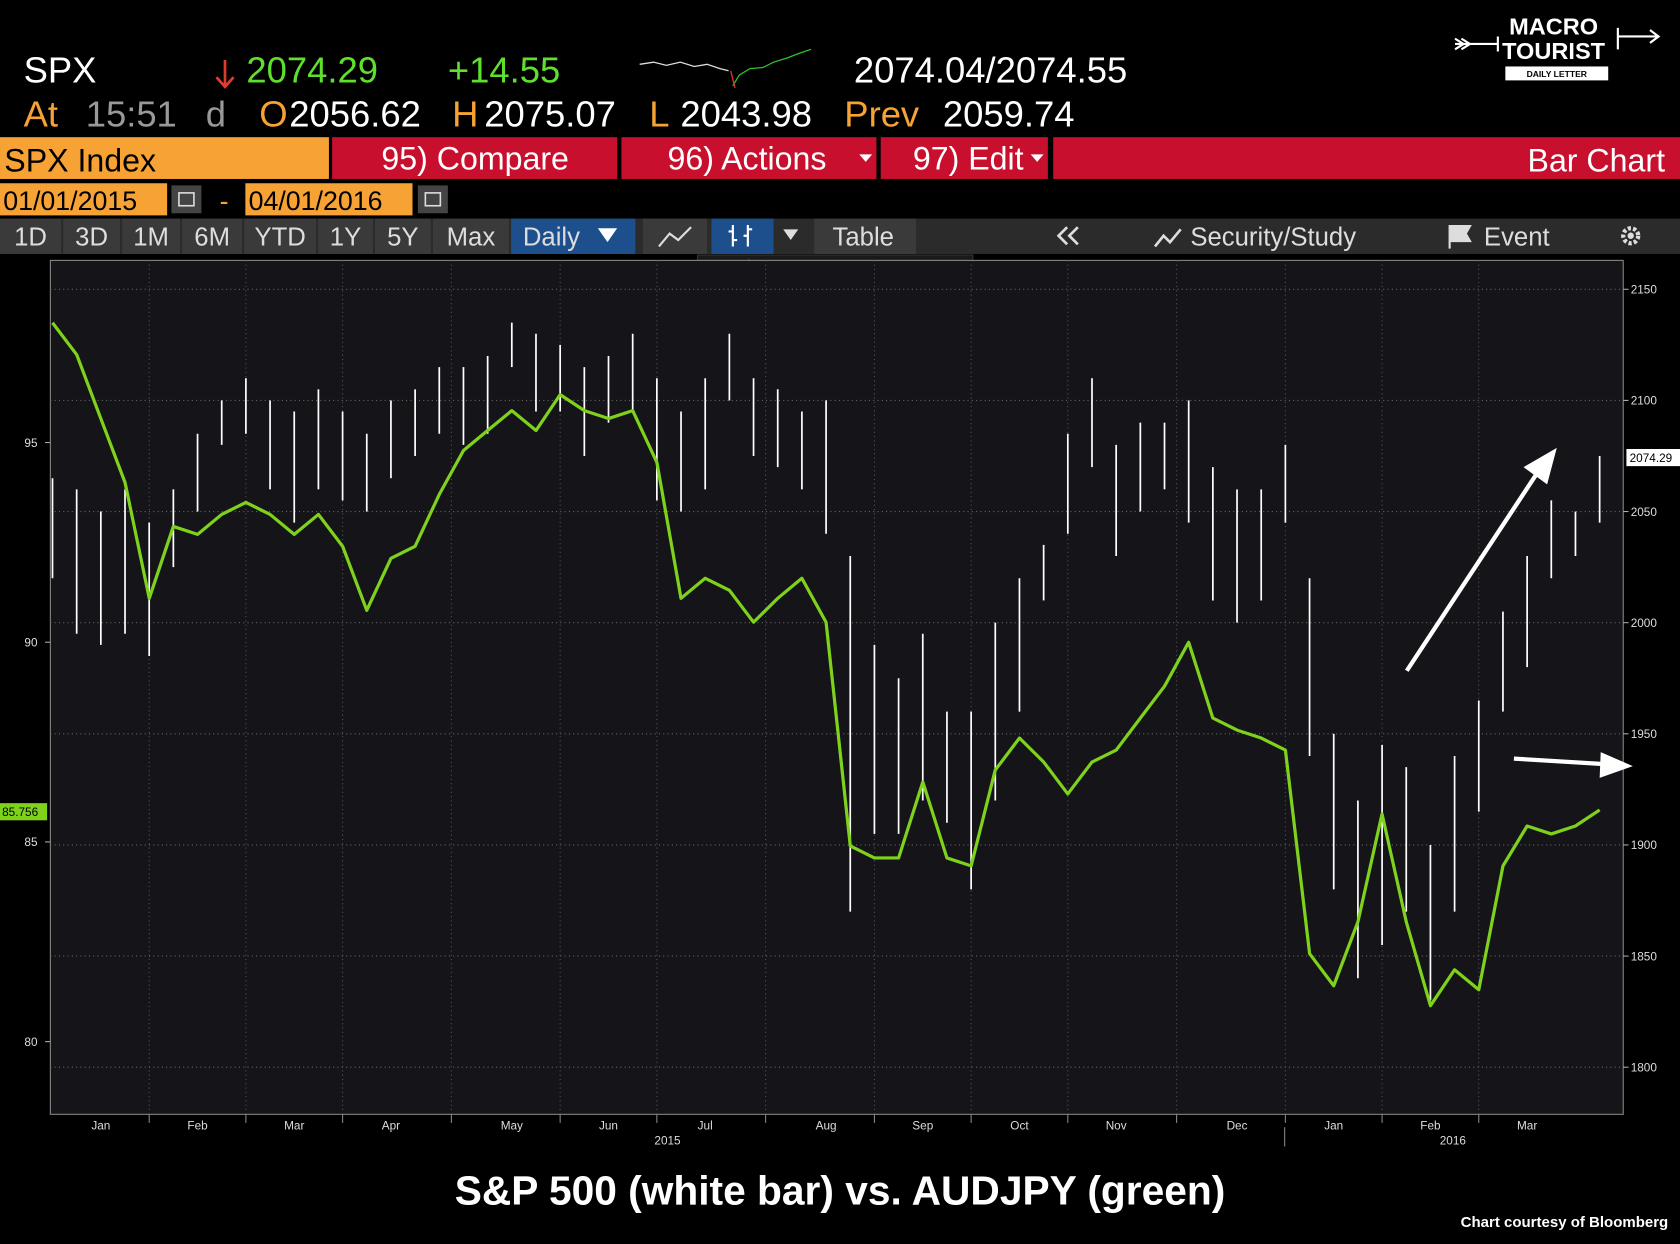  Describe the element at coordinates (465, 113) in the screenshot. I see `high-label: H` at that location.